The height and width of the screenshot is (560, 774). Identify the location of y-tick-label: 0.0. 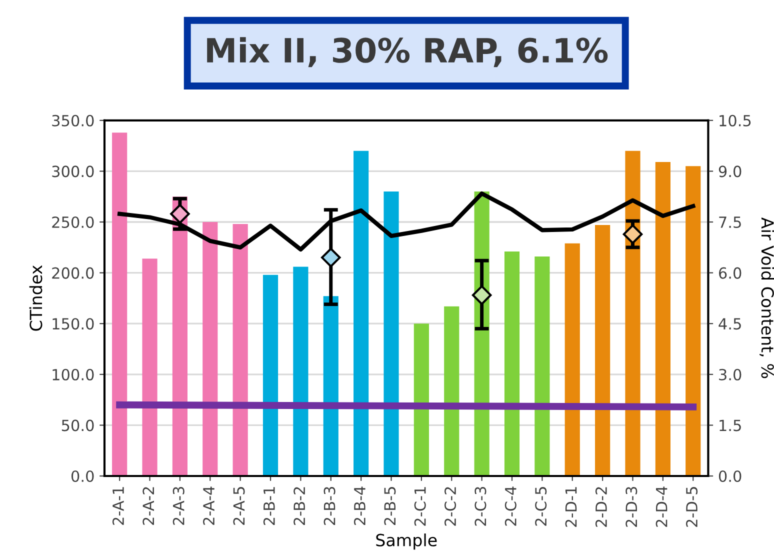
(82, 476).